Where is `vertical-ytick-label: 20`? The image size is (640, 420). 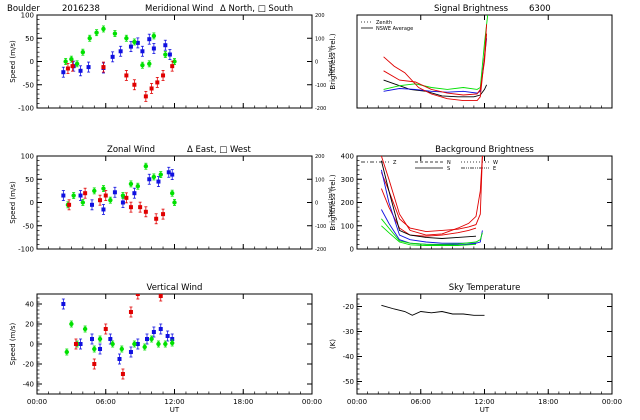
vertical-ytick-label: 20 is located at coordinates (29, 325).